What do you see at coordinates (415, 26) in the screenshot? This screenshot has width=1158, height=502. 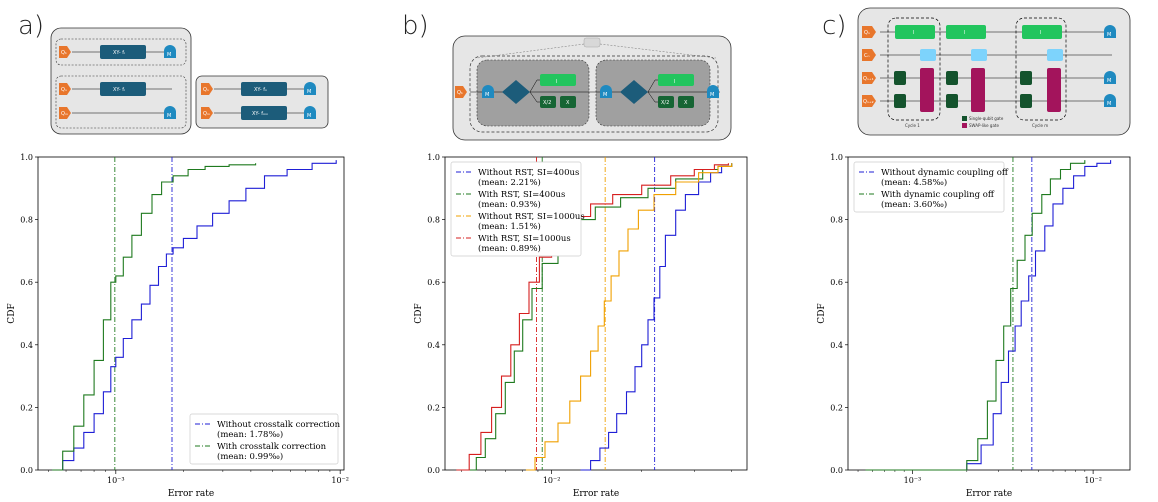 I see `panel-label-b: b)` at bounding box center [415, 26].